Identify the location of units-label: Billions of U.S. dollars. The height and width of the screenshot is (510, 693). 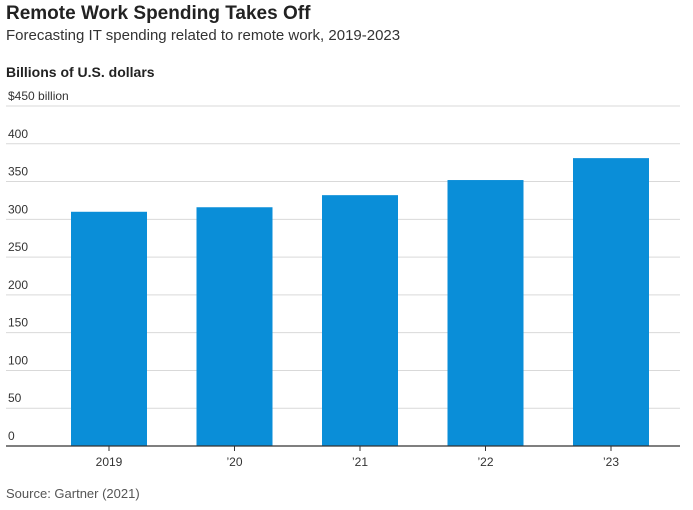
(80, 72).